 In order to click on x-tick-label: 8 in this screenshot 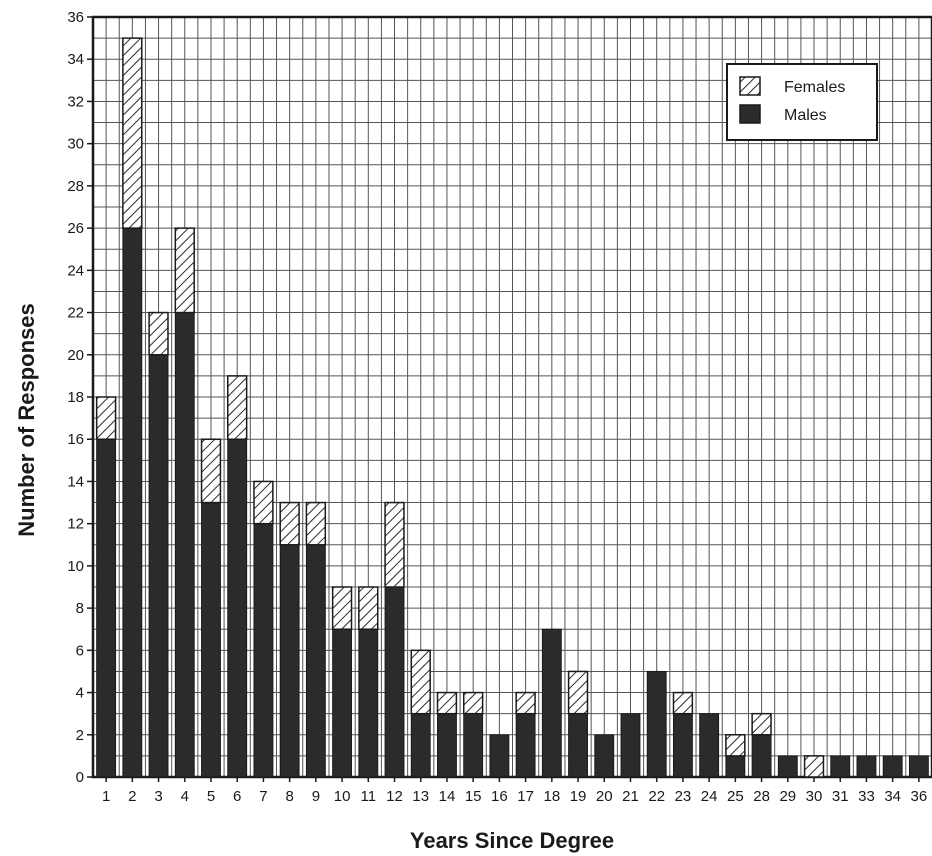, I will do `click(289, 796)`.